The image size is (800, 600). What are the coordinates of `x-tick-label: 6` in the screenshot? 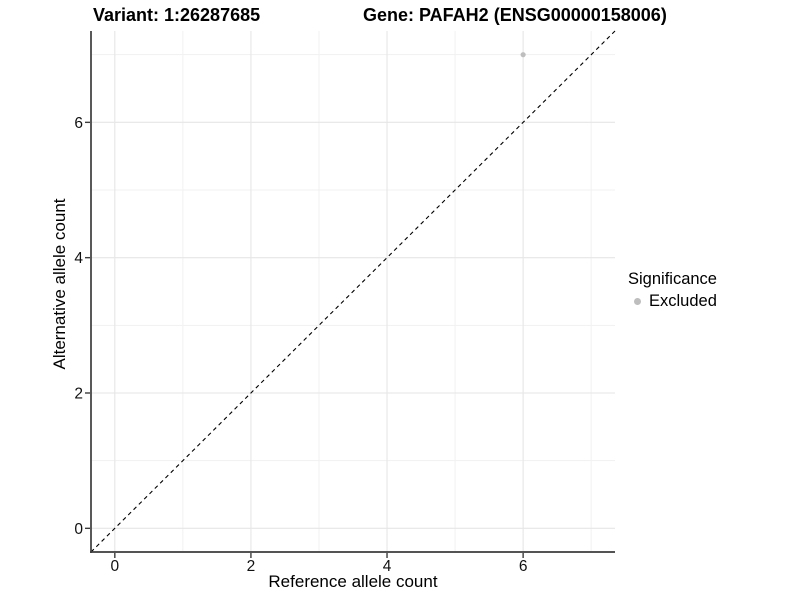 It's located at (523, 566).